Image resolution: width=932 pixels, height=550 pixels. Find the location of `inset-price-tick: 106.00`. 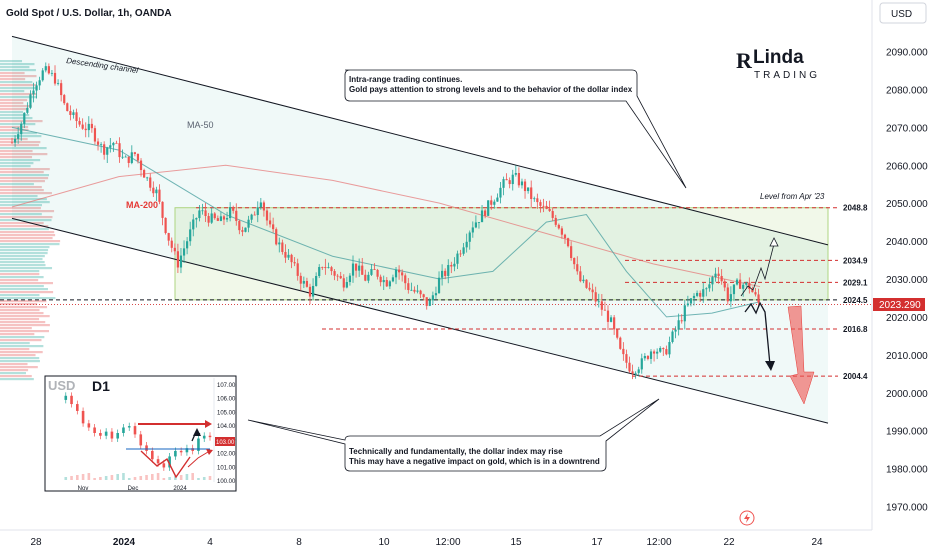

inset-price-tick: 106.00 is located at coordinates (226, 400).